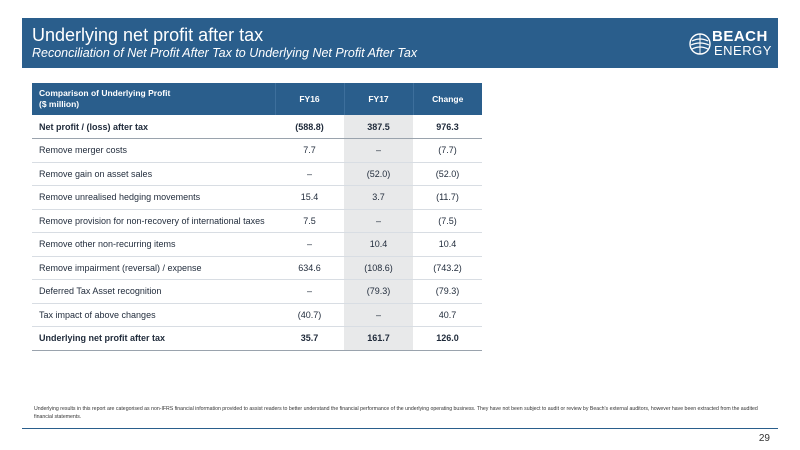 Image resolution: width=800 pixels, height=450 pixels. Describe the element at coordinates (764, 438) in the screenshot. I see `page-number: 29` at that location.